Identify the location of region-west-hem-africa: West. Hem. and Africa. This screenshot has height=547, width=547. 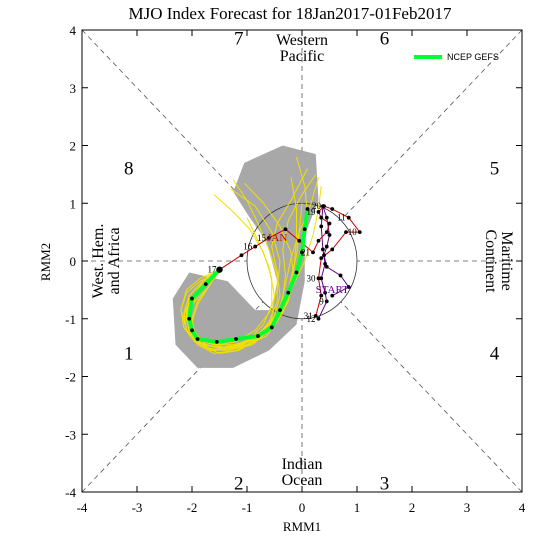
(106, 261).